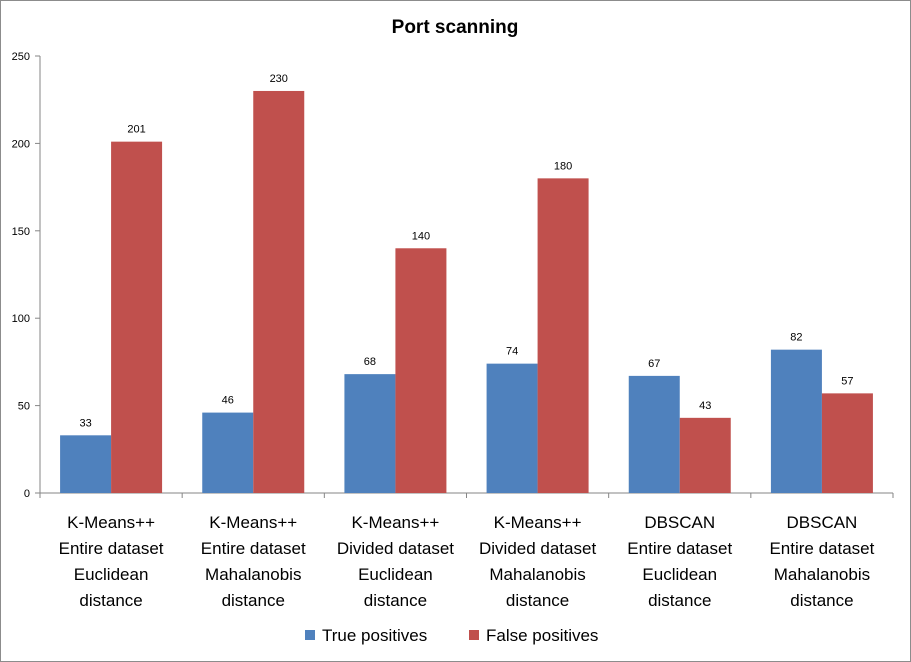  What do you see at coordinates (21, 319) in the screenshot?
I see `y-tick-label: 100` at bounding box center [21, 319].